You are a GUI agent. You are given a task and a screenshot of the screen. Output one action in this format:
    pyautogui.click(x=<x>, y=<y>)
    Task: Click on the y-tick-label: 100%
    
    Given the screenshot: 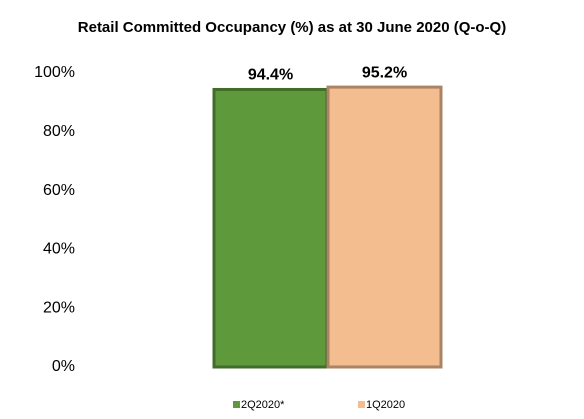 What is the action you would take?
    pyautogui.click(x=54, y=72)
    